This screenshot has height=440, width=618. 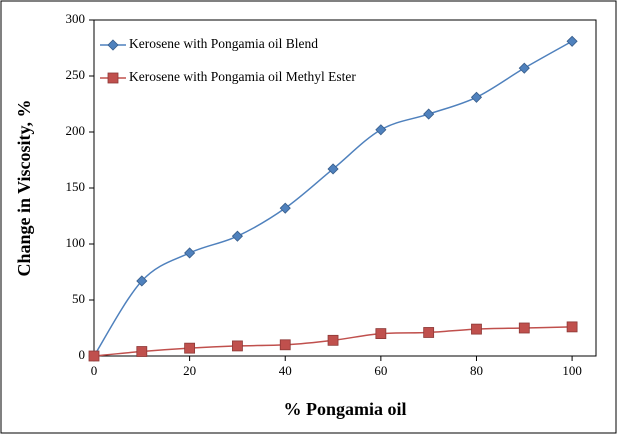 What do you see at coordinates (476, 370) in the screenshot?
I see `x-tick-label: 80` at bounding box center [476, 370].